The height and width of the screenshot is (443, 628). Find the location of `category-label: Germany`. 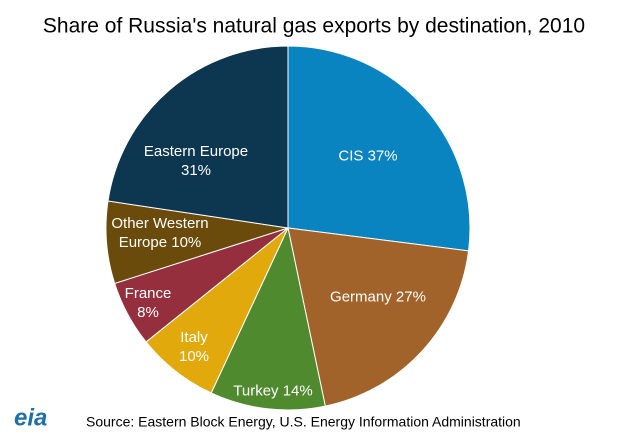

category-label: Germany is located at coordinates (361, 297).